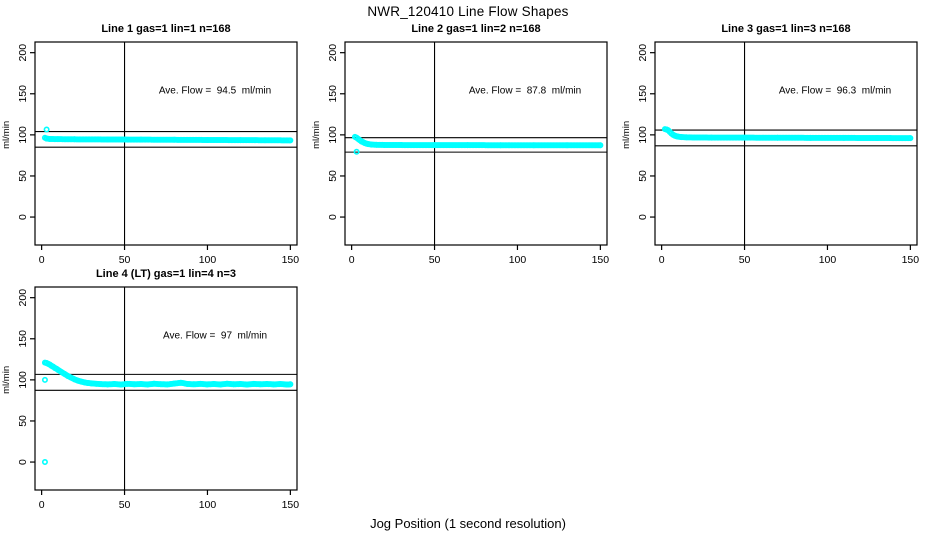 The image size is (936, 540). What do you see at coordinates (770, 153) in the screenshot?
I see `plot-area-line-3: 0 50 100 150 0 50 100 150 200 ml/min` at bounding box center [770, 153].